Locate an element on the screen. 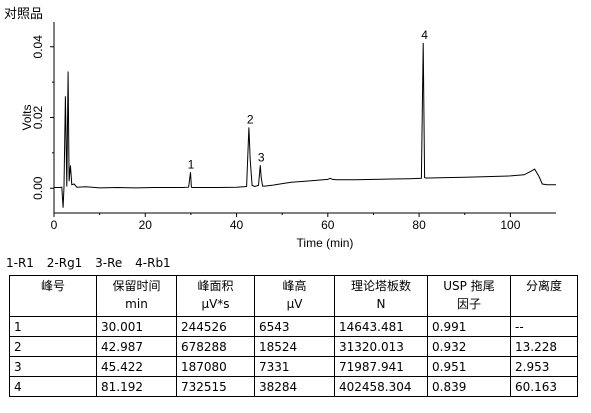  header-peak-area: 峰面积 μV*s is located at coordinates (215, 296).